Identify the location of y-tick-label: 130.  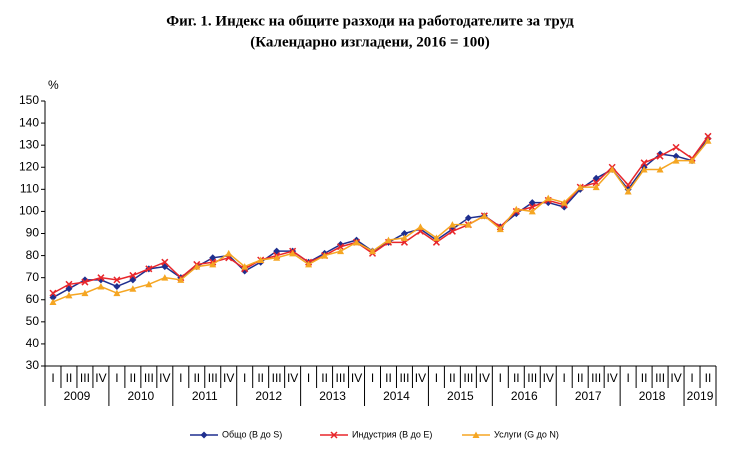
(29, 144).